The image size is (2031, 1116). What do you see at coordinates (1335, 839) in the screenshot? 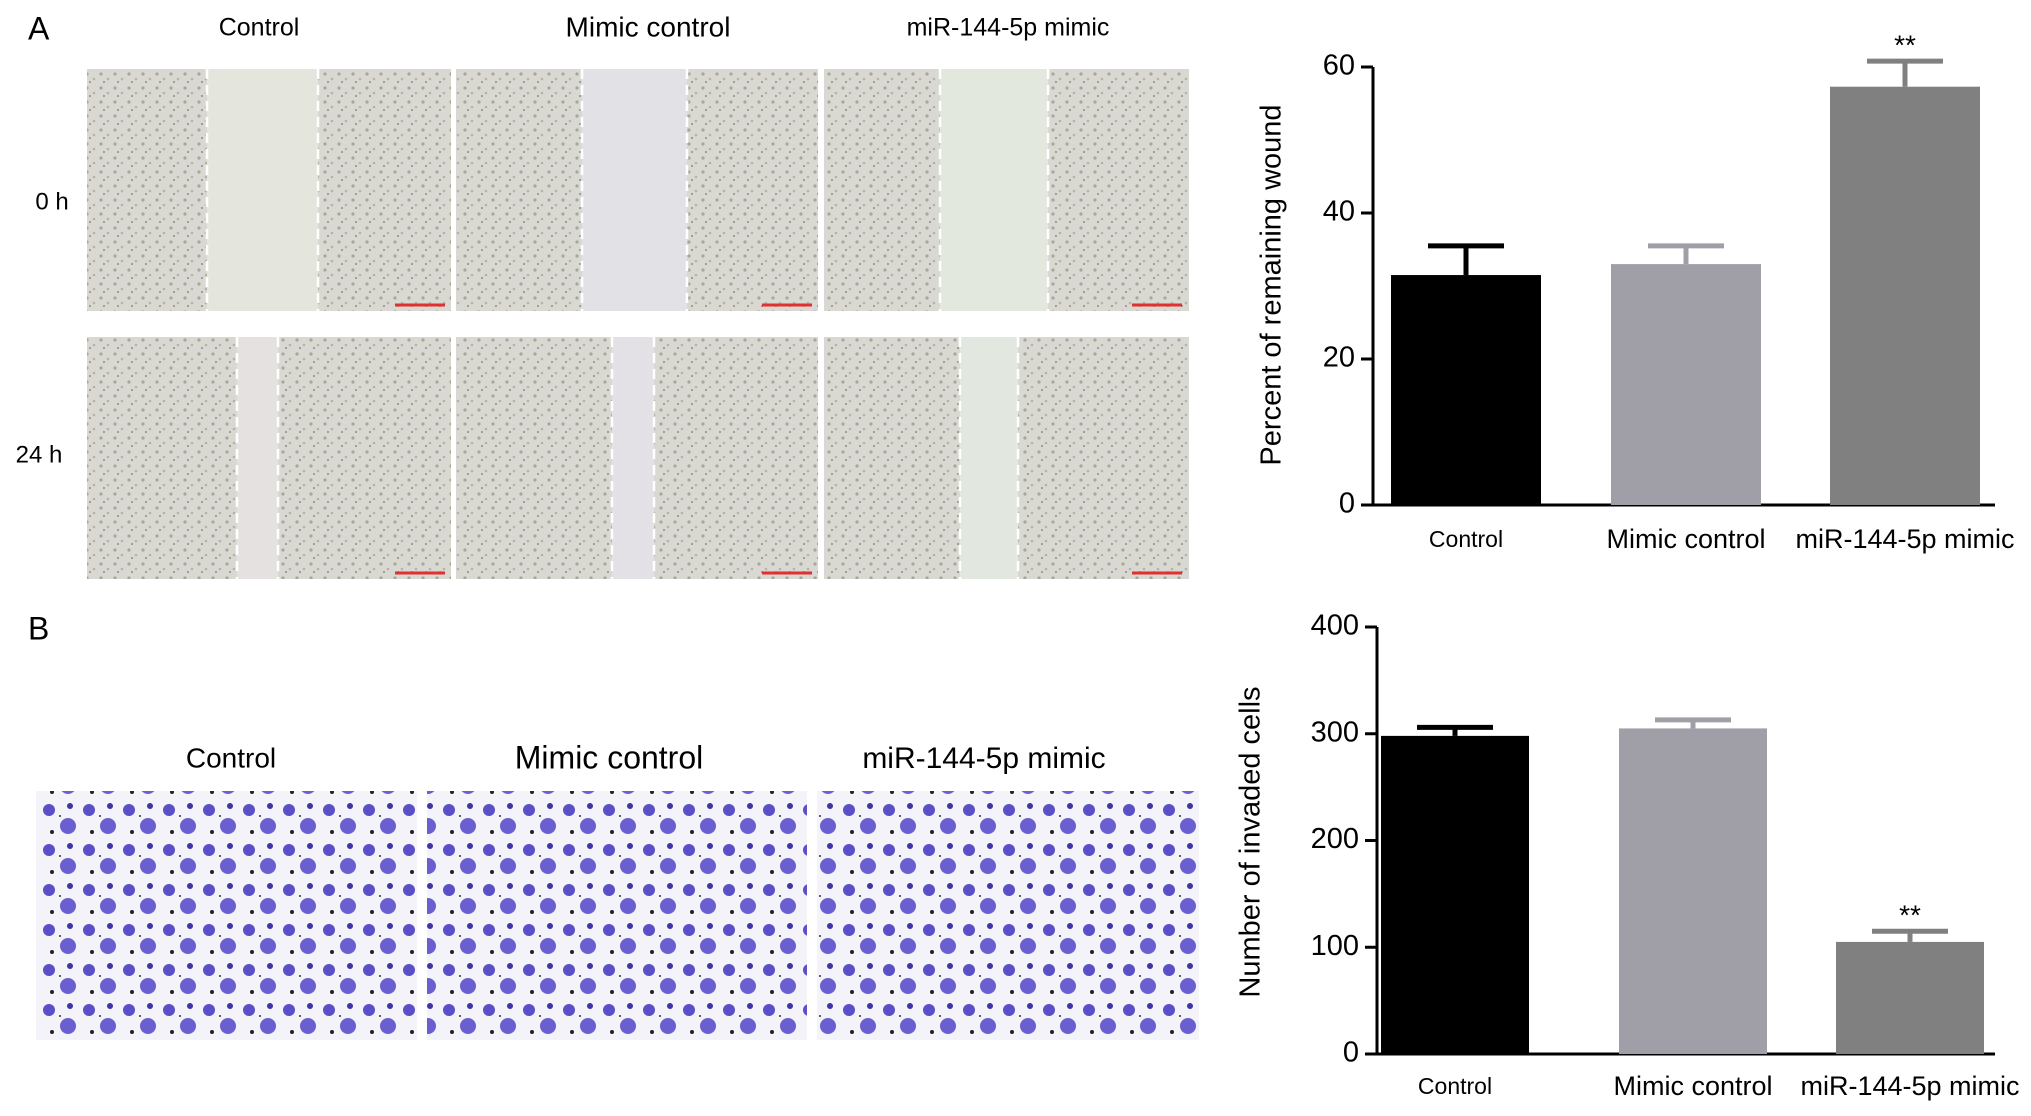
I see `y-tick-label: 200` at bounding box center [1335, 839].